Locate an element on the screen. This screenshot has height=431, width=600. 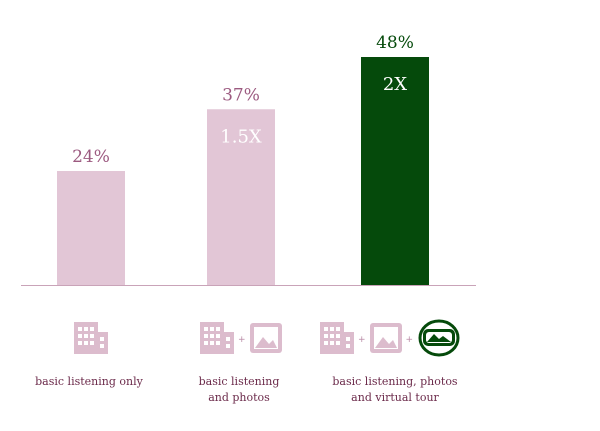
multiplier-label-2: 1.5X is located at coordinates (241, 136).